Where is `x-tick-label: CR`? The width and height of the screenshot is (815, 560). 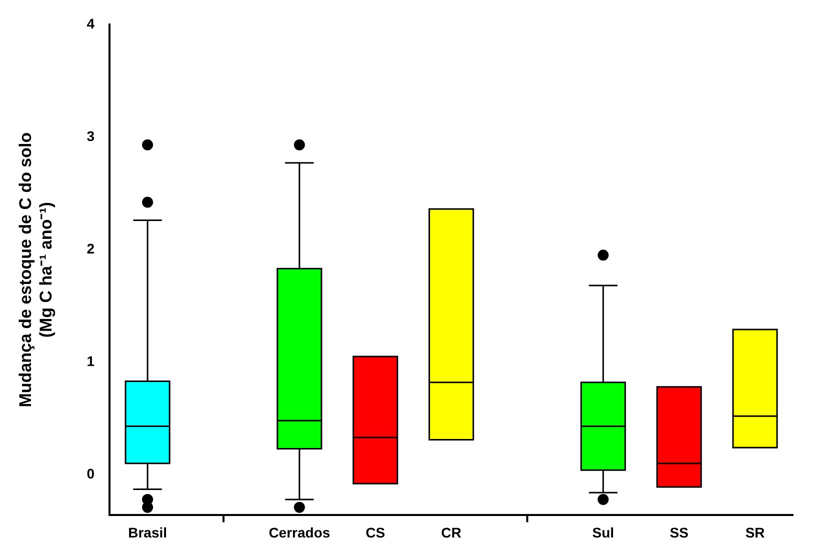
x-tick-label: CR is located at coordinates (451, 532).